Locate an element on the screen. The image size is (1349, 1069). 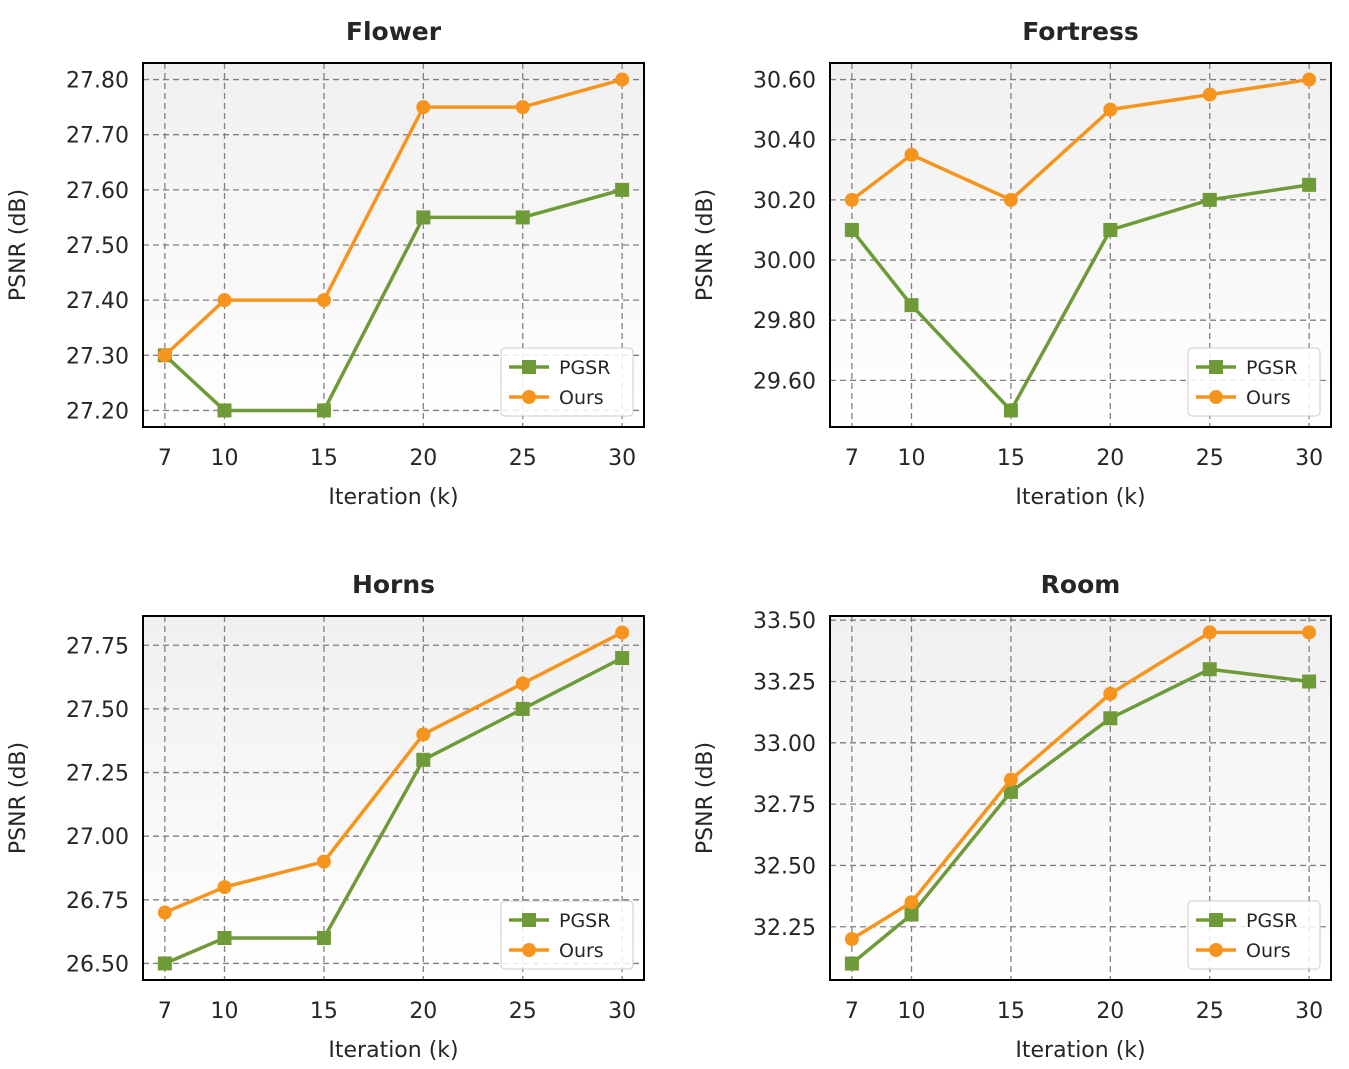
y-tick-label: 29.60 is located at coordinates (784, 381).